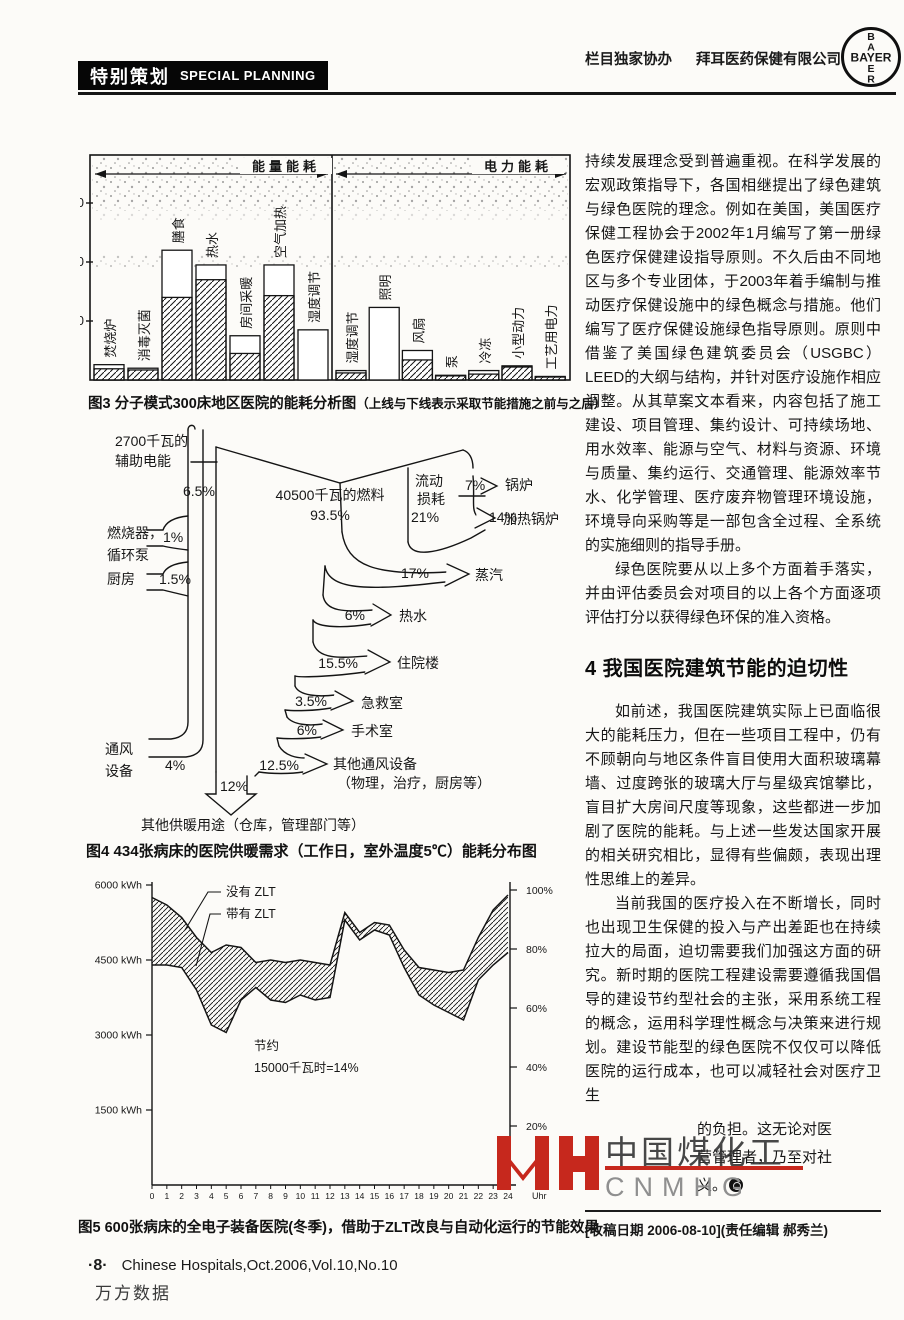  I want to click on fig4-ward-label: 住院楼, so click(418, 663).